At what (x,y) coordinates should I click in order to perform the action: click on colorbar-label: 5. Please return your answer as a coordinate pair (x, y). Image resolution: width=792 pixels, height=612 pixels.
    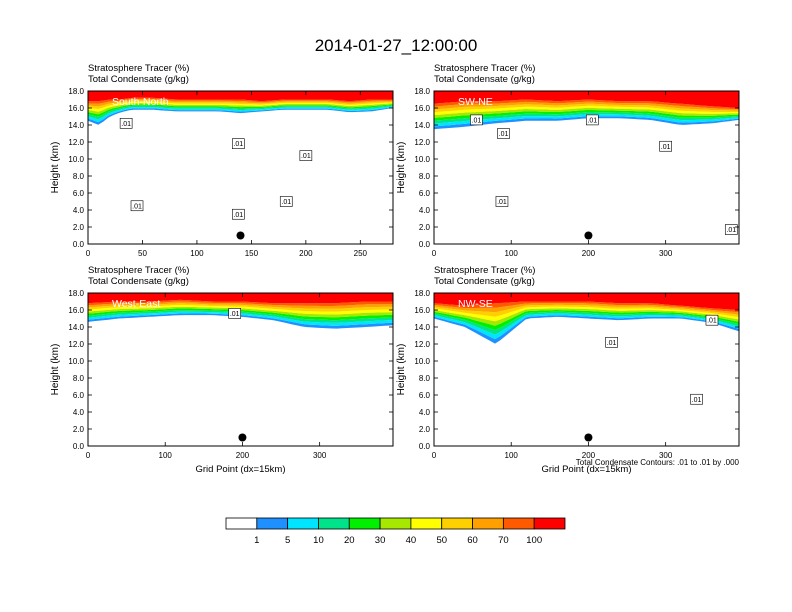
    Looking at the image, I should click on (287, 540).